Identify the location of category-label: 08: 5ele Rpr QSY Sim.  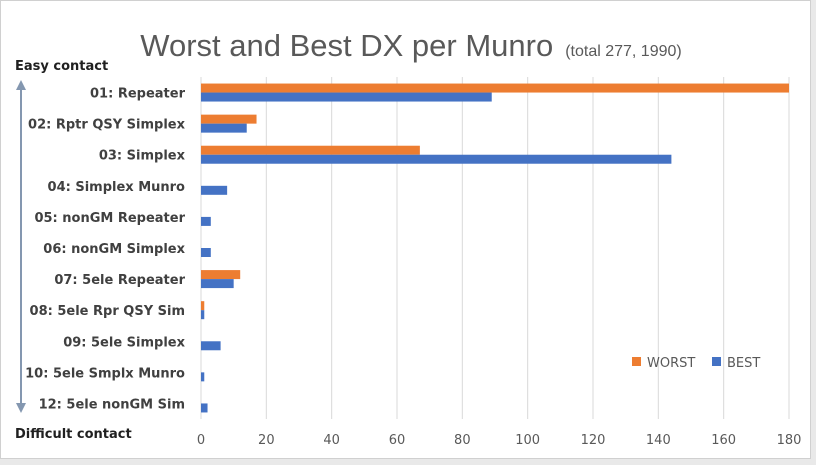
(107, 311).